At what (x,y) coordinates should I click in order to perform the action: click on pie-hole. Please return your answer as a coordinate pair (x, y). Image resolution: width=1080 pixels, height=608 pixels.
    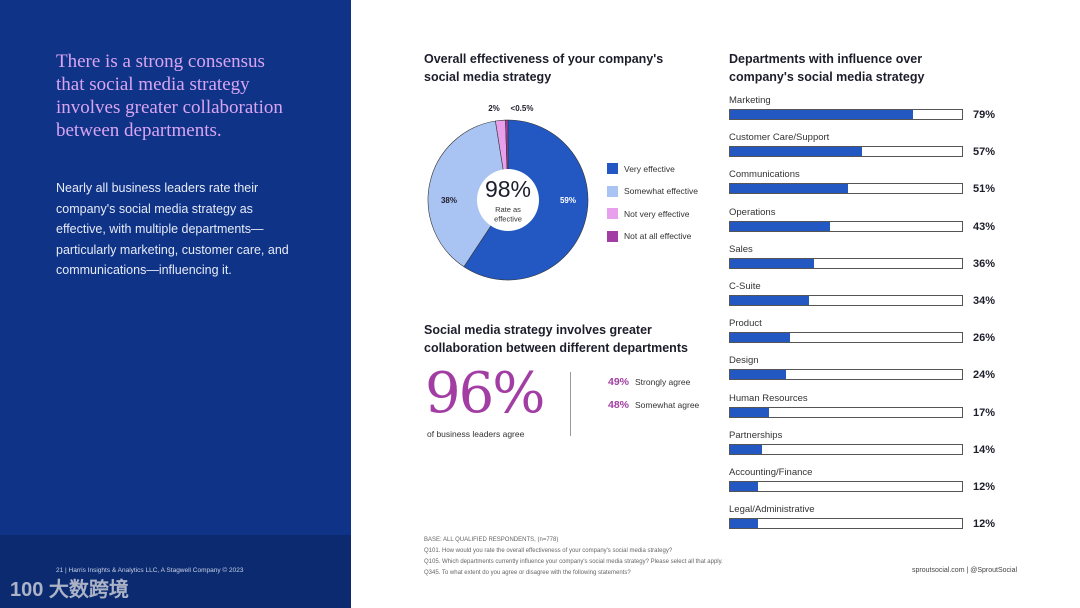
    Looking at the image, I should click on (508, 200).